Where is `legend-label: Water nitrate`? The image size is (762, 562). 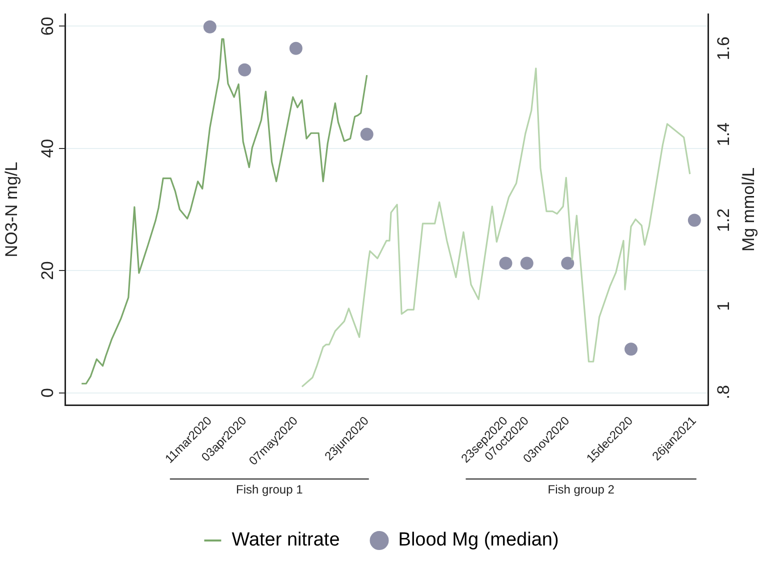 legend-label: Water nitrate is located at coordinates (286, 540).